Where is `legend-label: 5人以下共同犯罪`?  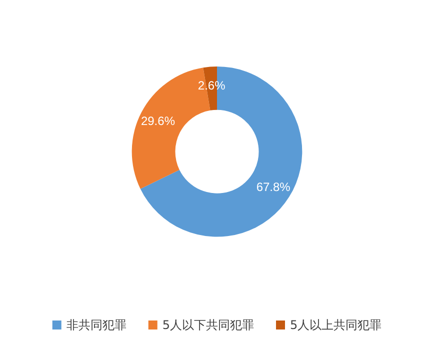 legend-label: 5人以下共同犯罪 is located at coordinates (208, 325).